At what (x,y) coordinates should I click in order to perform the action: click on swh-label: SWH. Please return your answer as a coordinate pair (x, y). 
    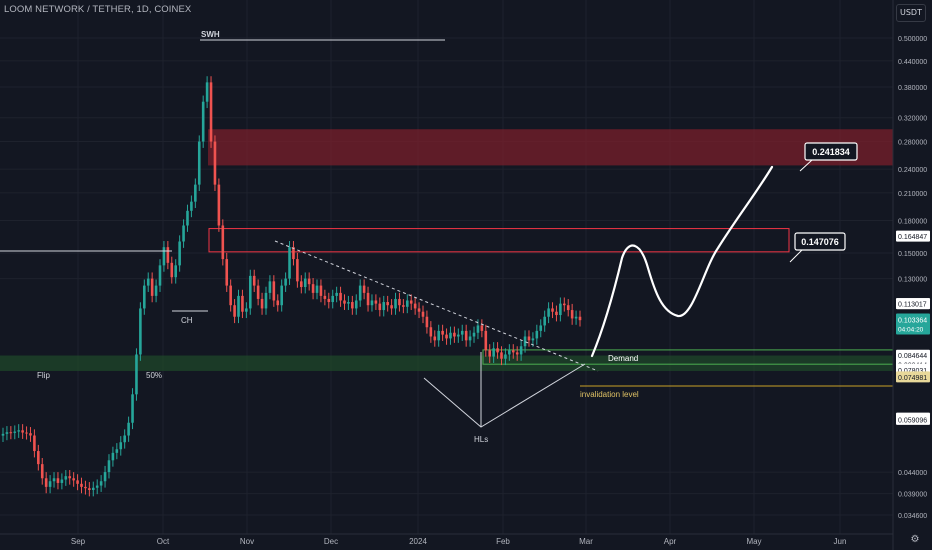
    Looking at the image, I should click on (210, 34).